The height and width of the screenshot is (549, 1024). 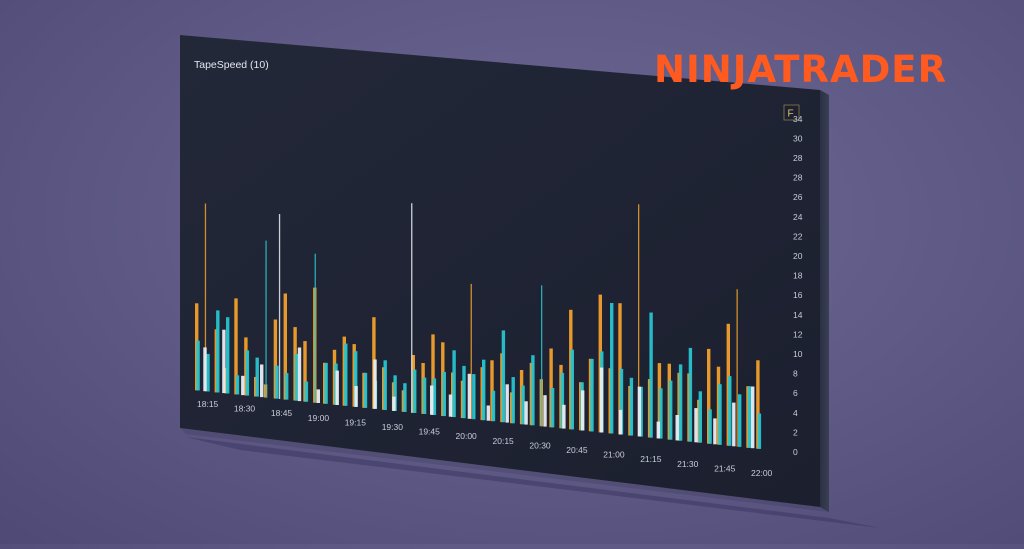 What do you see at coordinates (725, 468) in the screenshot?
I see `x-tick-label: 21:45` at bounding box center [725, 468].